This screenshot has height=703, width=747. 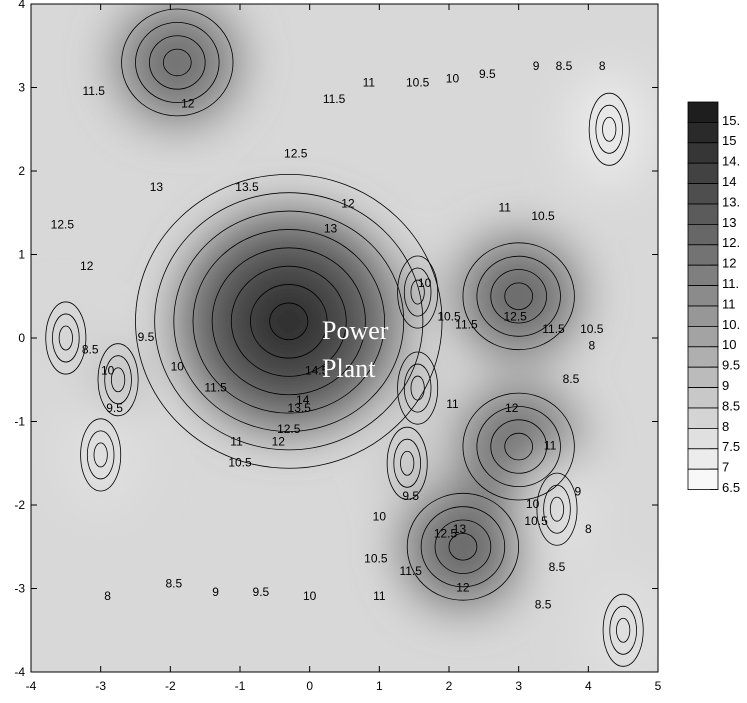 I want to click on power-plant-annotation: Power Plant, so click(x=355, y=349).